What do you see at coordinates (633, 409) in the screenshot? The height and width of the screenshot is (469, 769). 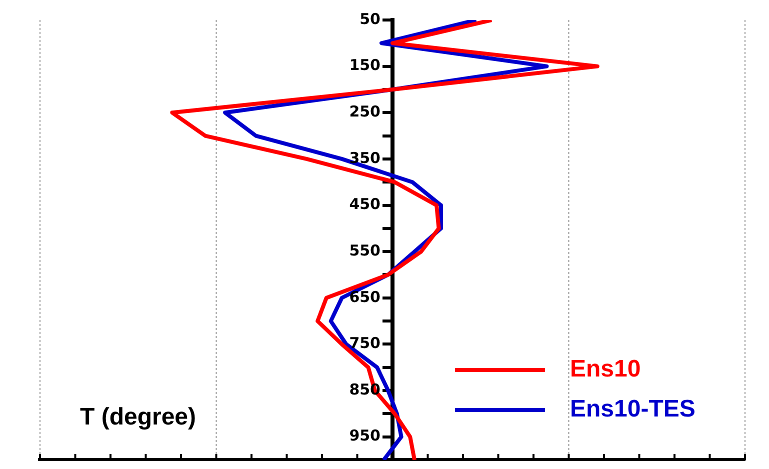 I see `legend-label: Ens10-TES` at bounding box center [633, 409].